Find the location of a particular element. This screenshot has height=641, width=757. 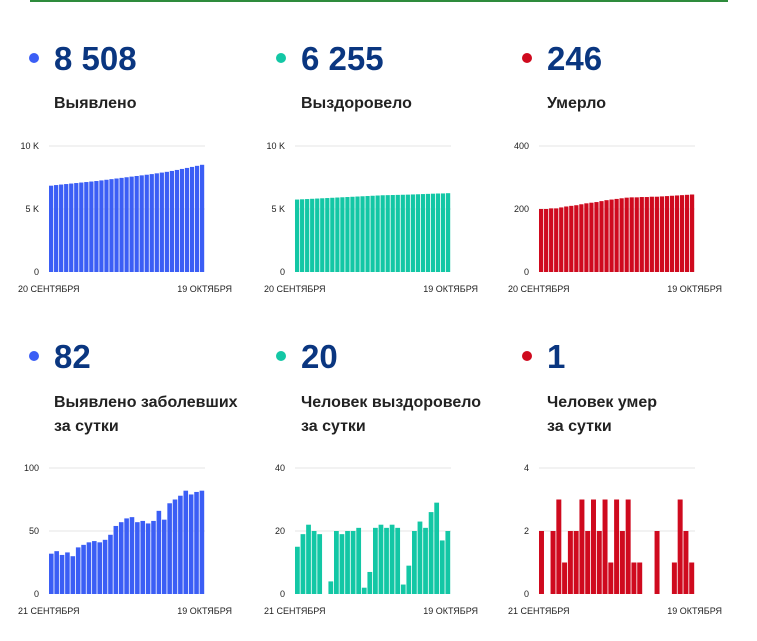

y-tick-label: 50 is located at coordinates (34, 531).